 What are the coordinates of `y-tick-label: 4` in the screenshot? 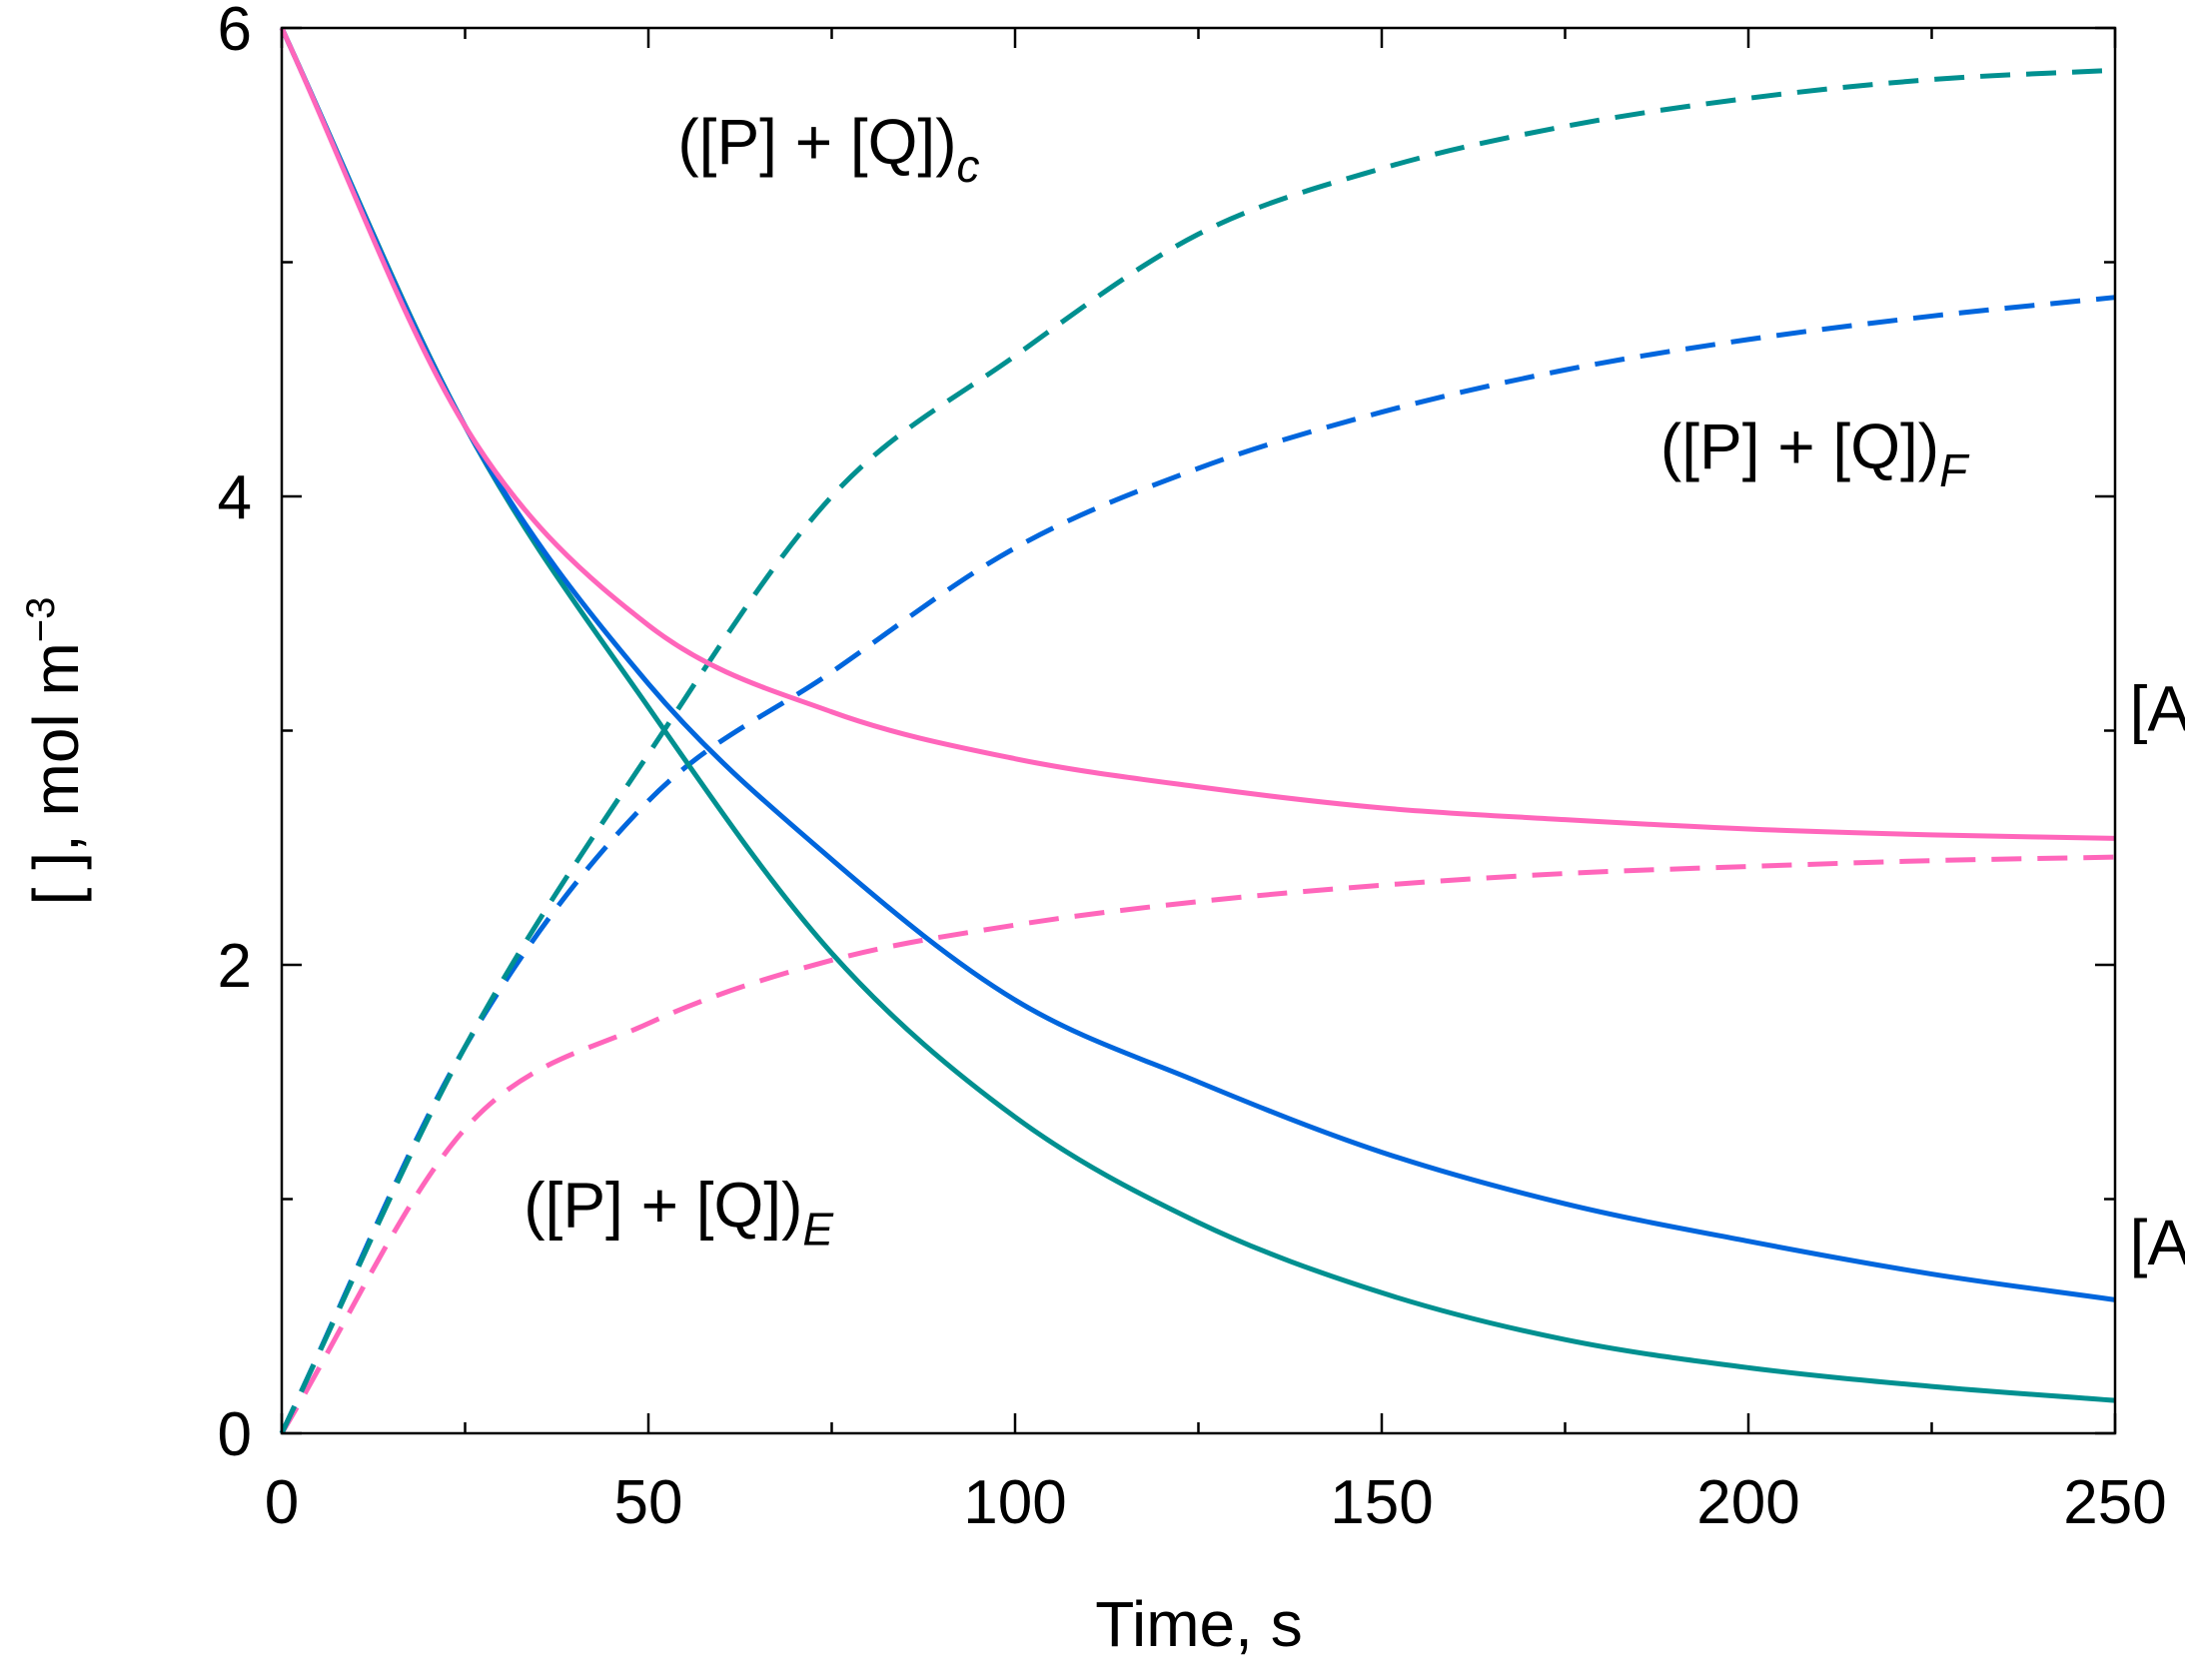 It's located at (235, 497).